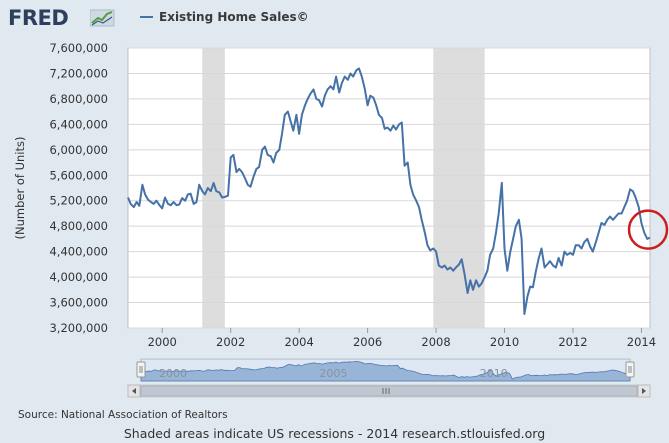 This screenshot has height=443, width=669. Describe the element at coordinates (78, 48) in the screenshot. I see `y-tick-label: 7,600,000` at that location.